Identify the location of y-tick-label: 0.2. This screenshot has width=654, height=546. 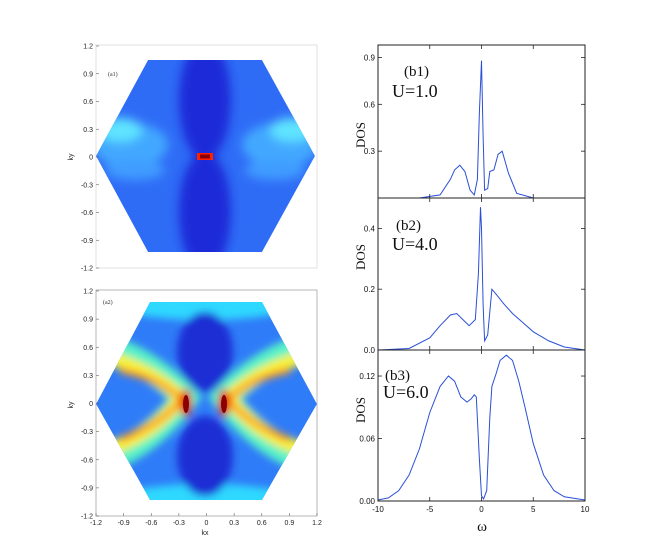
(370, 289).